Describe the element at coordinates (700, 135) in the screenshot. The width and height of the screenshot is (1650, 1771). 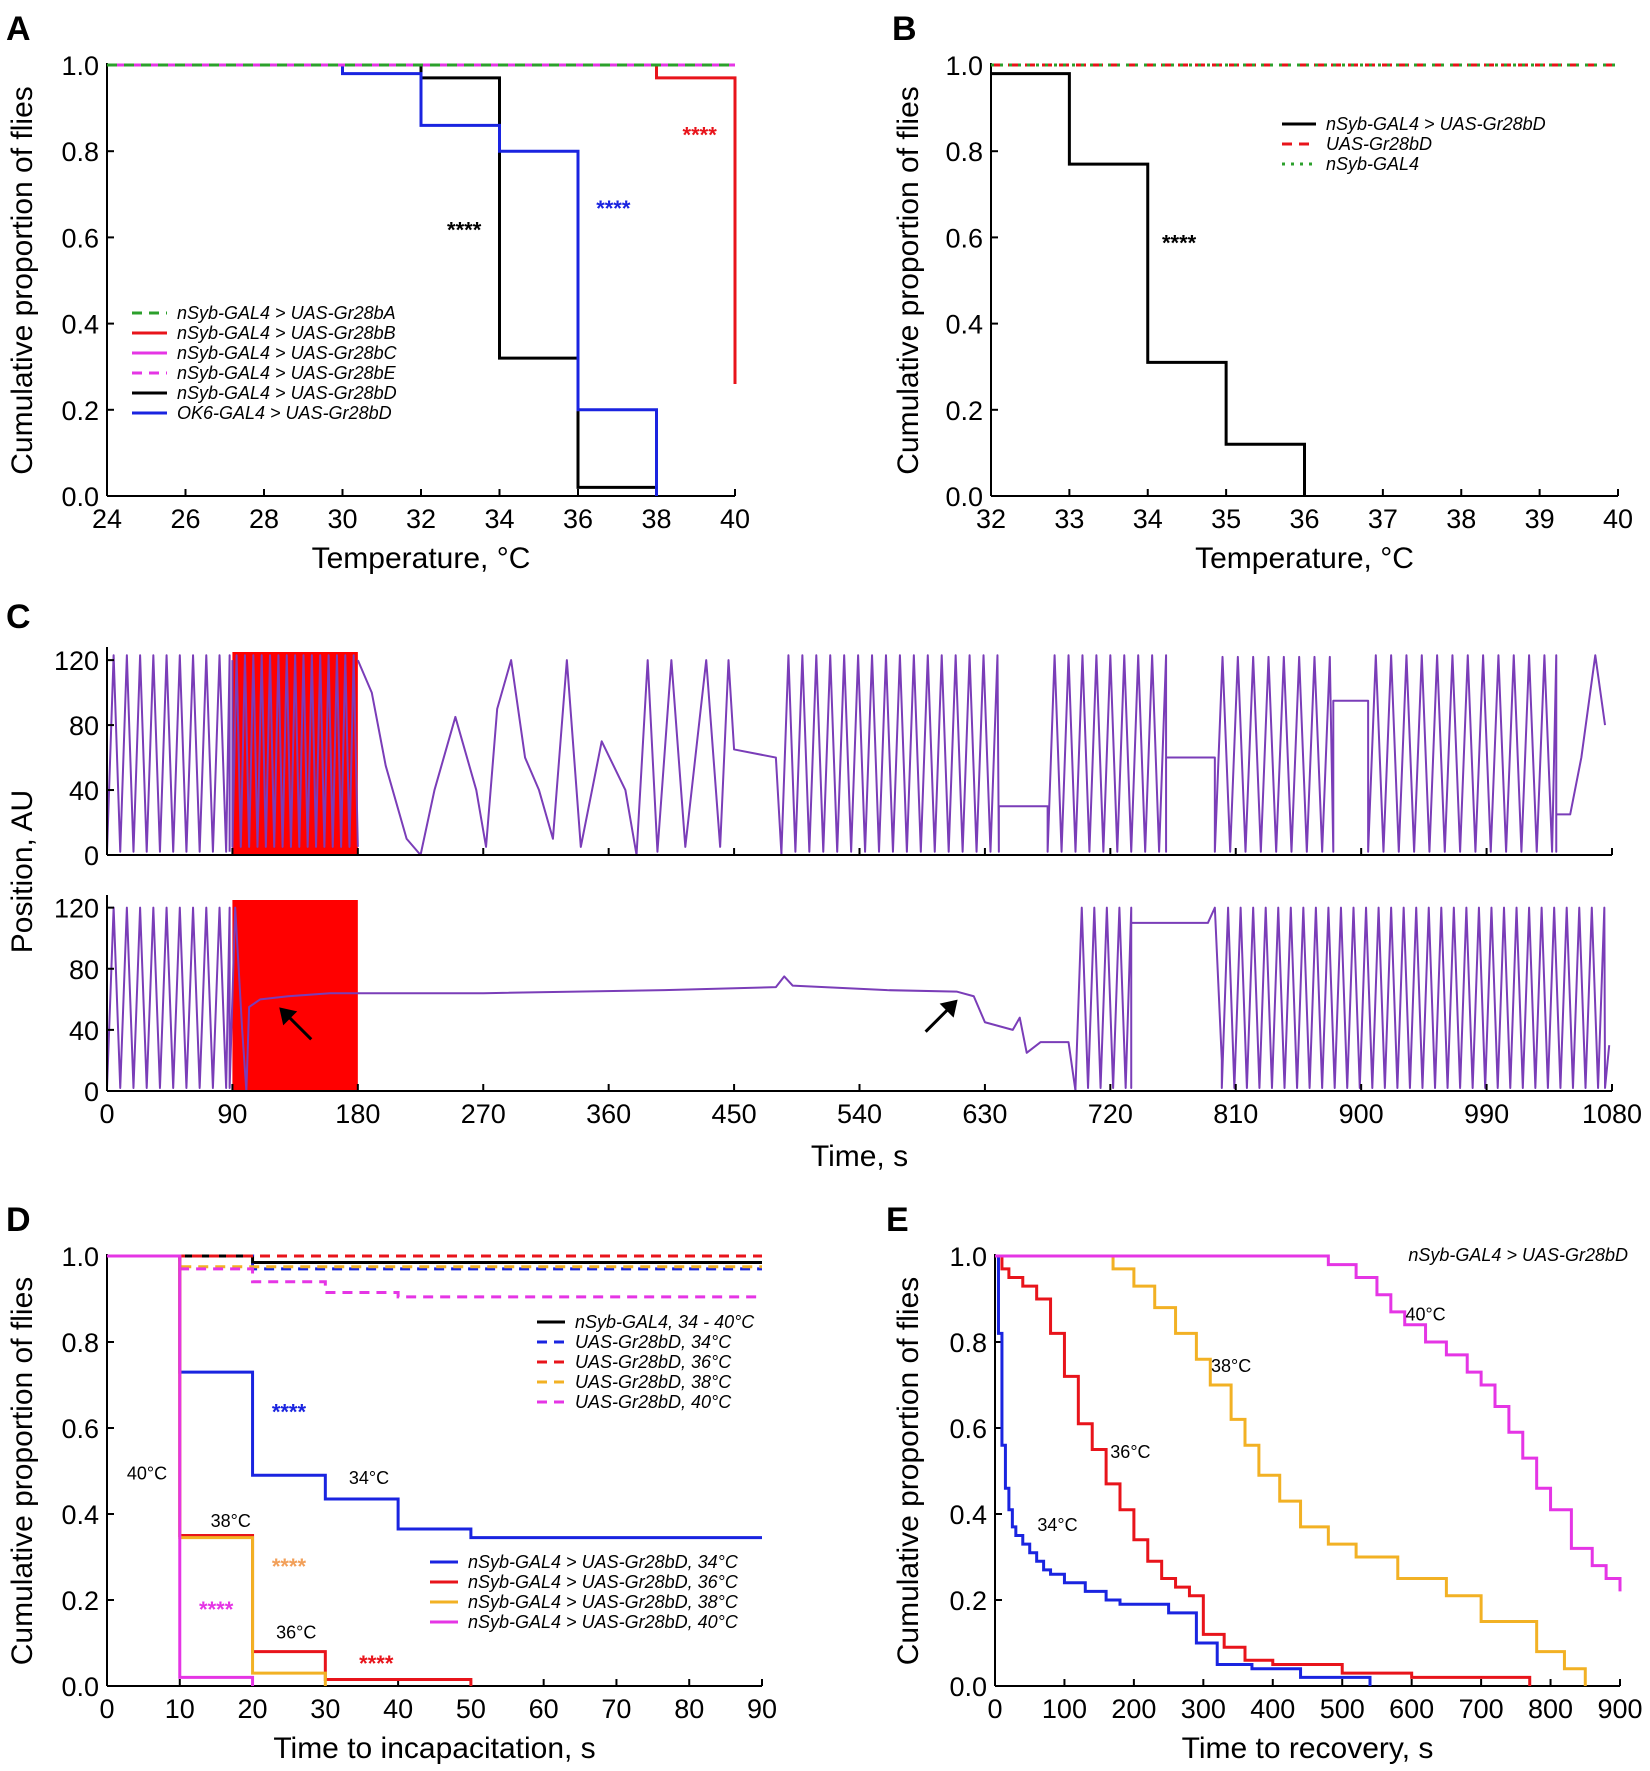
I see `A-significance-2: ****` at that location.